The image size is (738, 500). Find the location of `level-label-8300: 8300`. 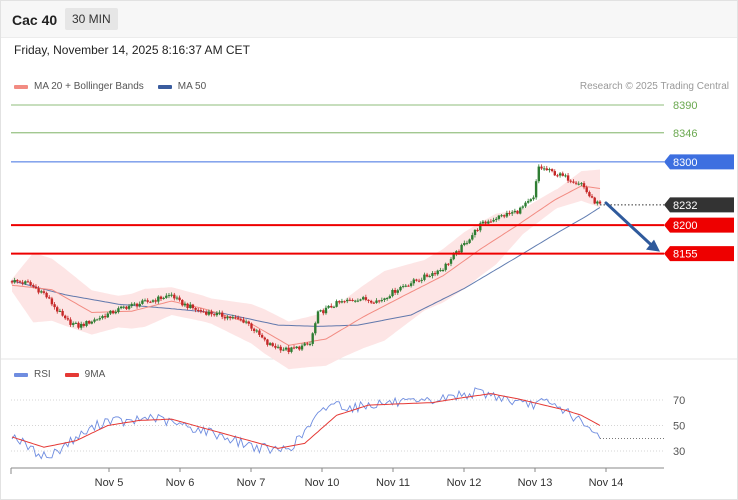

level-label-8300: 8300 is located at coordinates (685, 163).